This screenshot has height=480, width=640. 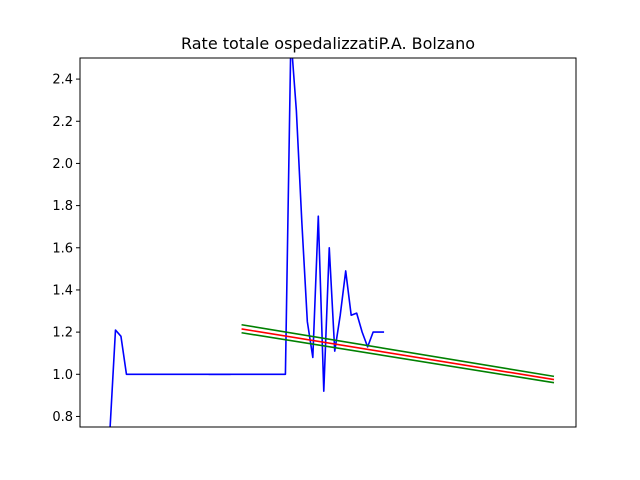 What do you see at coordinates (62, 333) in the screenshot?
I see `y-tick-label: 1.2` at bounding box center [62, 333].